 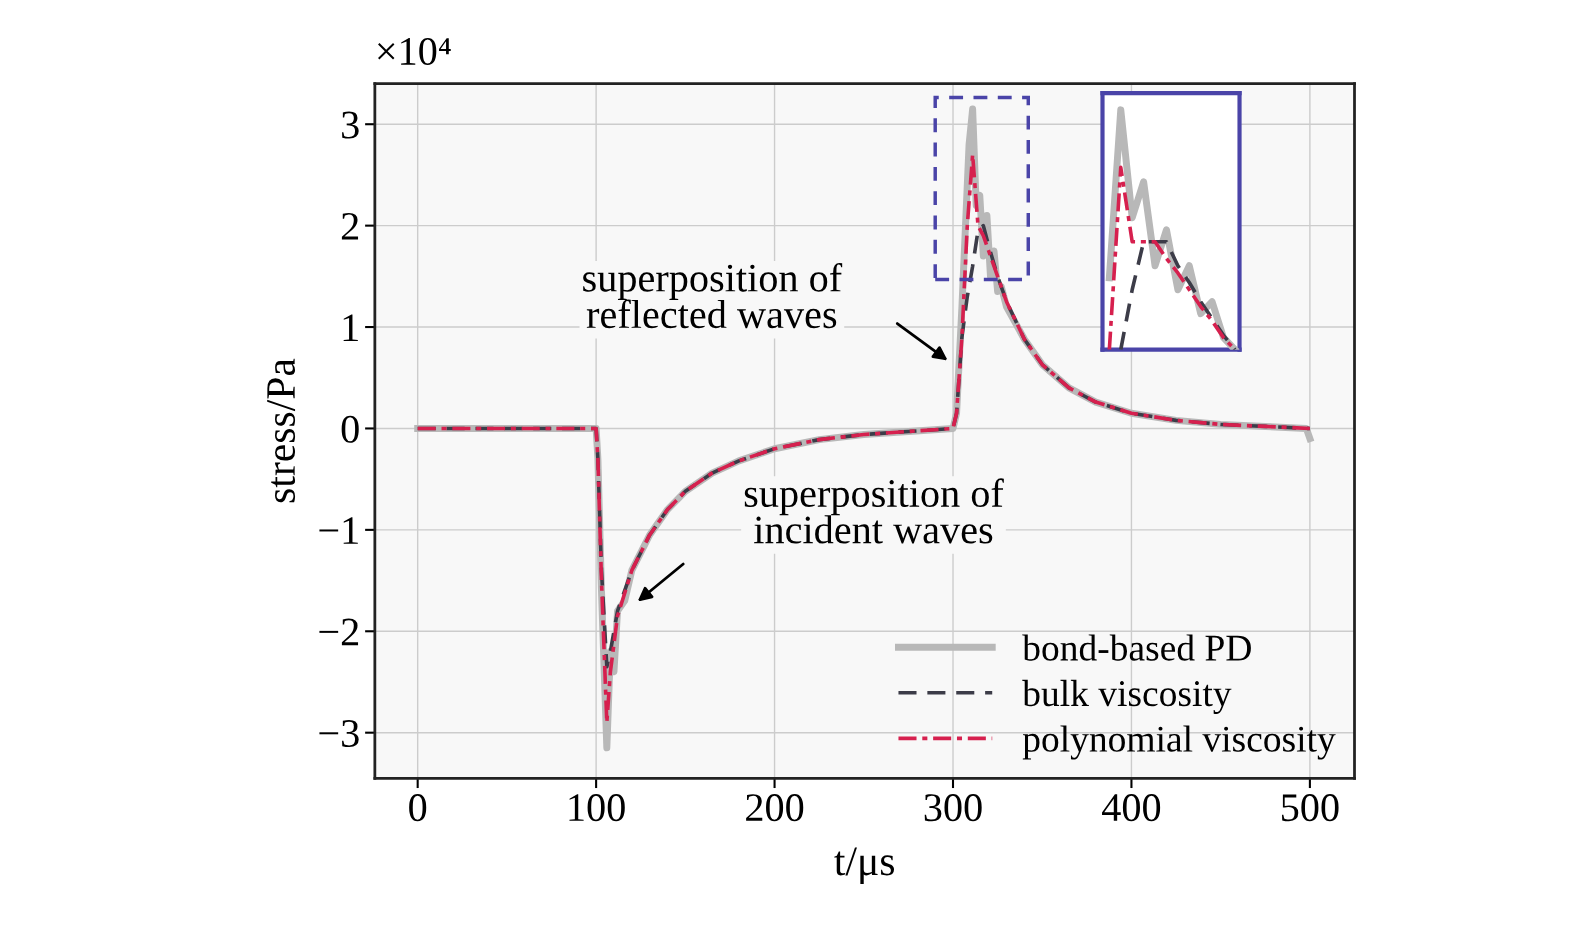 What do you see at coordinates (281, 430) in the screenshot?
I see `y-axis-title: stress/Pa` at bounding box center [281, 430].